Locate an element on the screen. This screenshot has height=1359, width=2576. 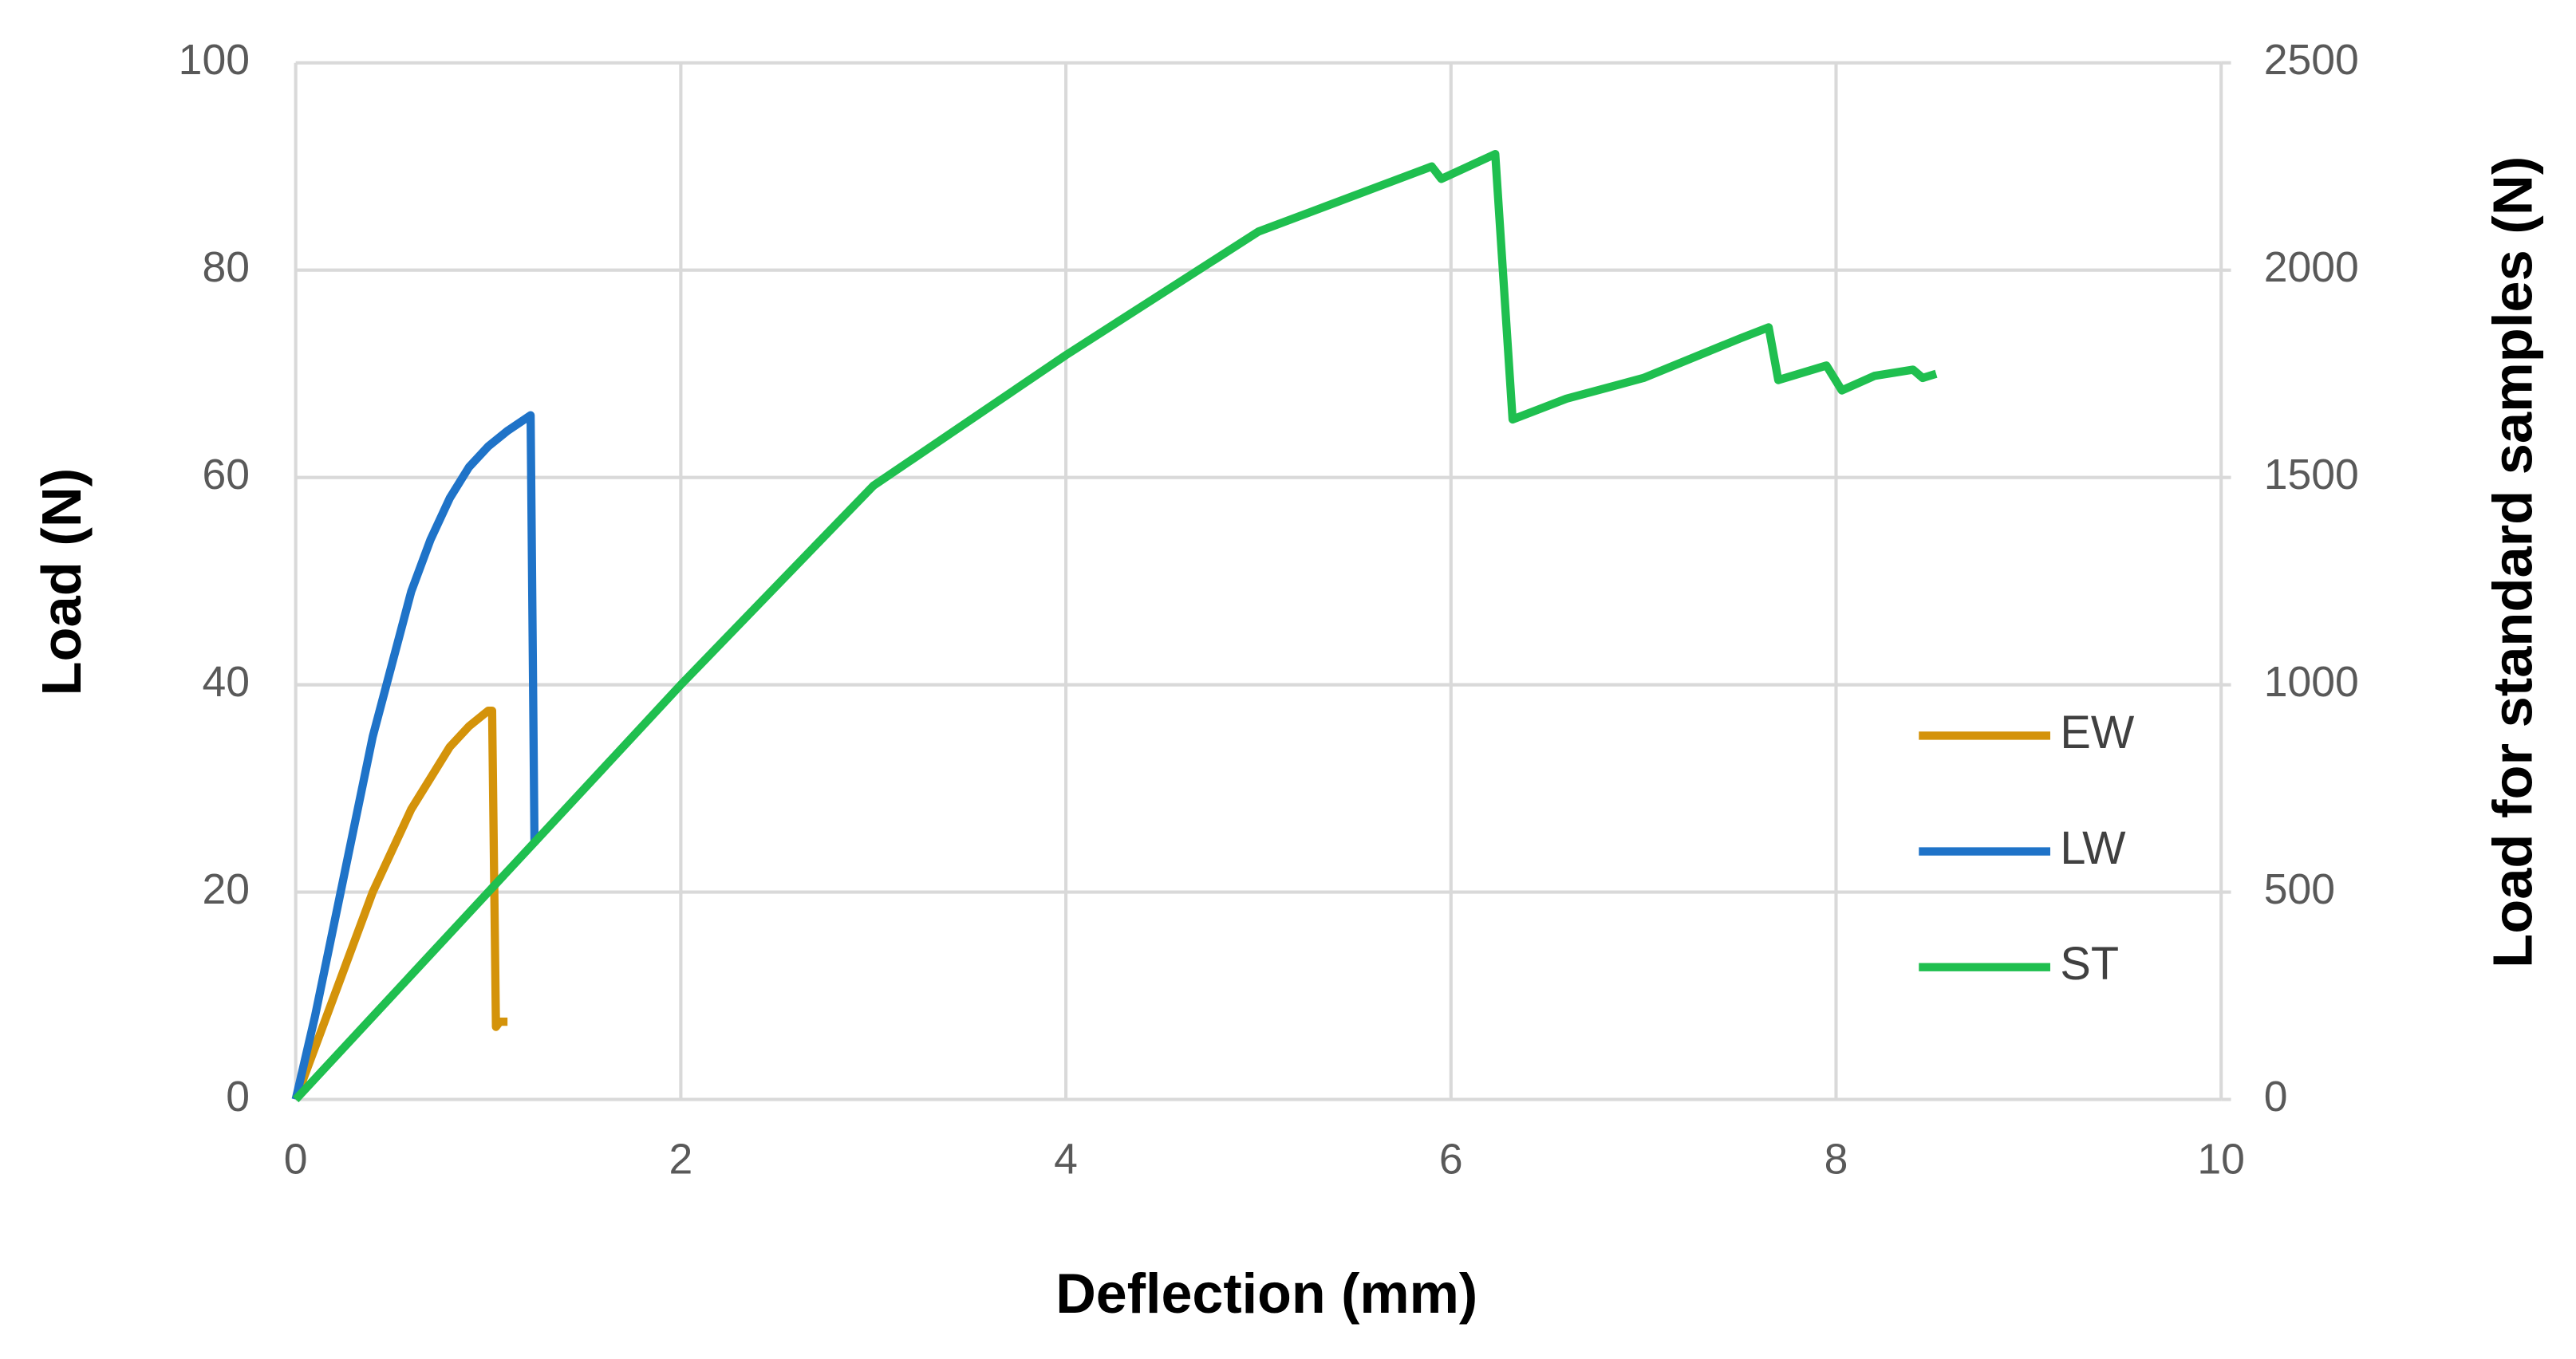
x-axis-title: Deflection (mm) is located at coordinates (1266, 1293).